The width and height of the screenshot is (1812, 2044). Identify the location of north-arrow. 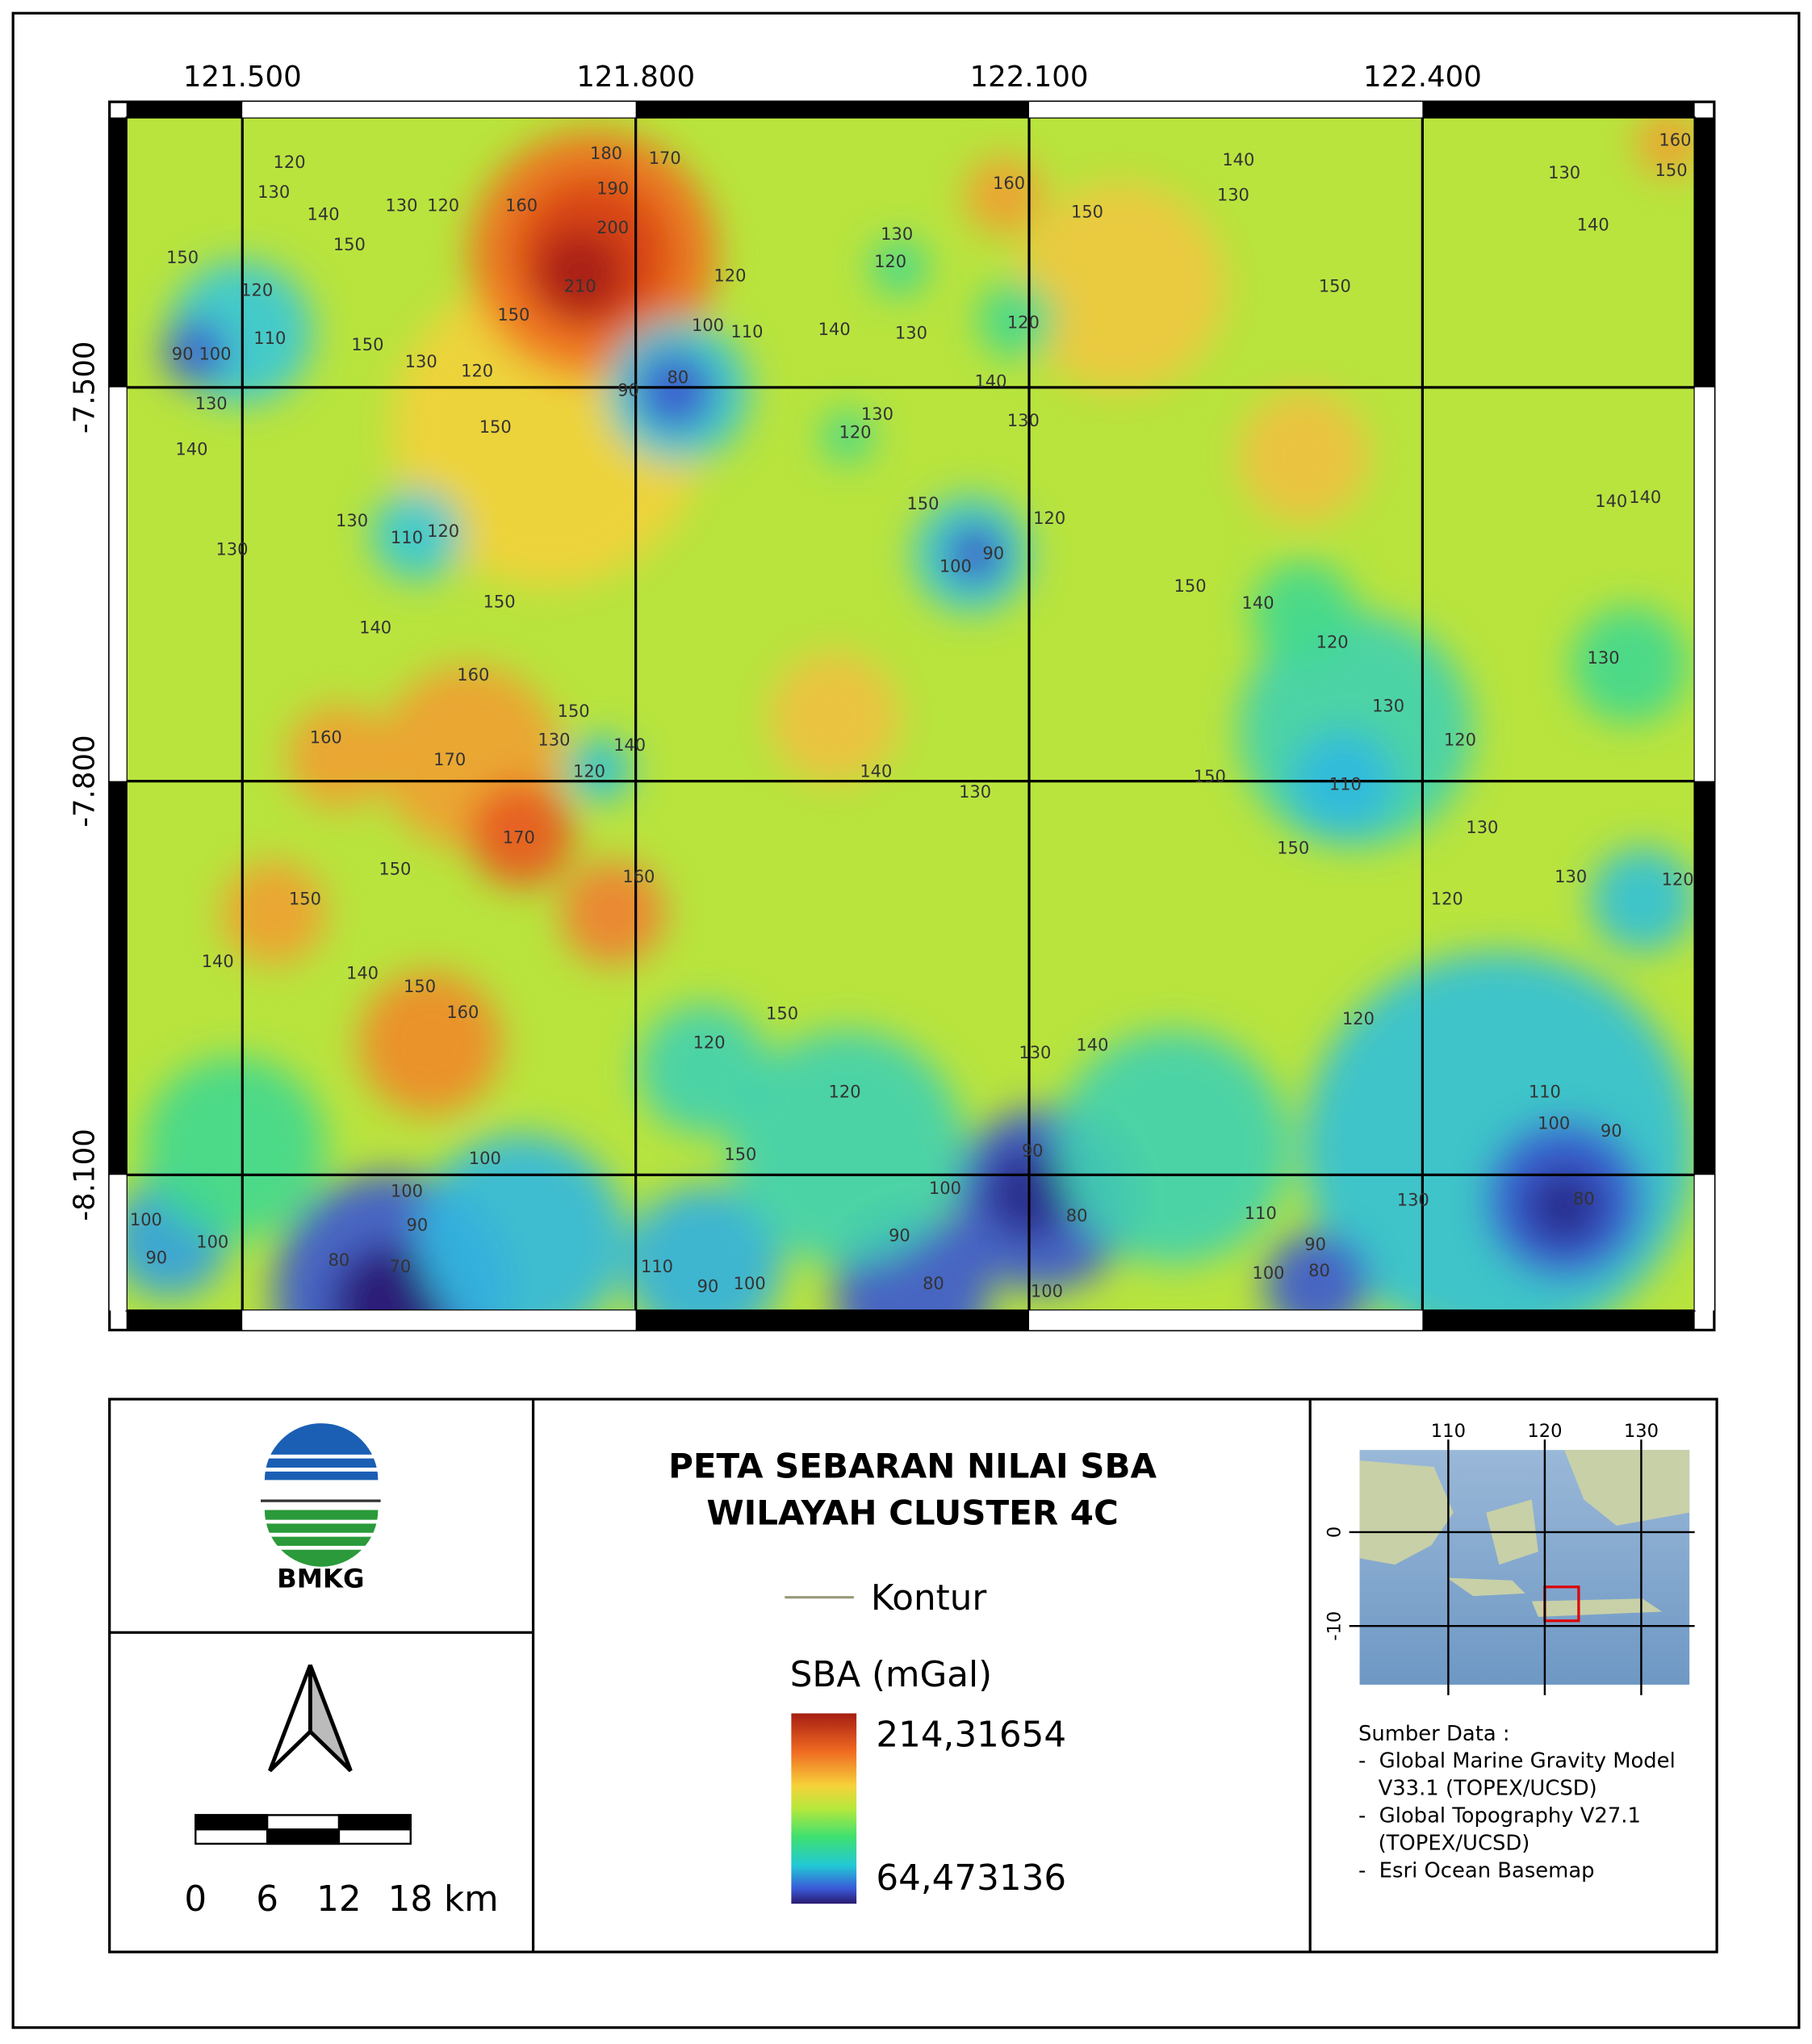
(310, 1719).